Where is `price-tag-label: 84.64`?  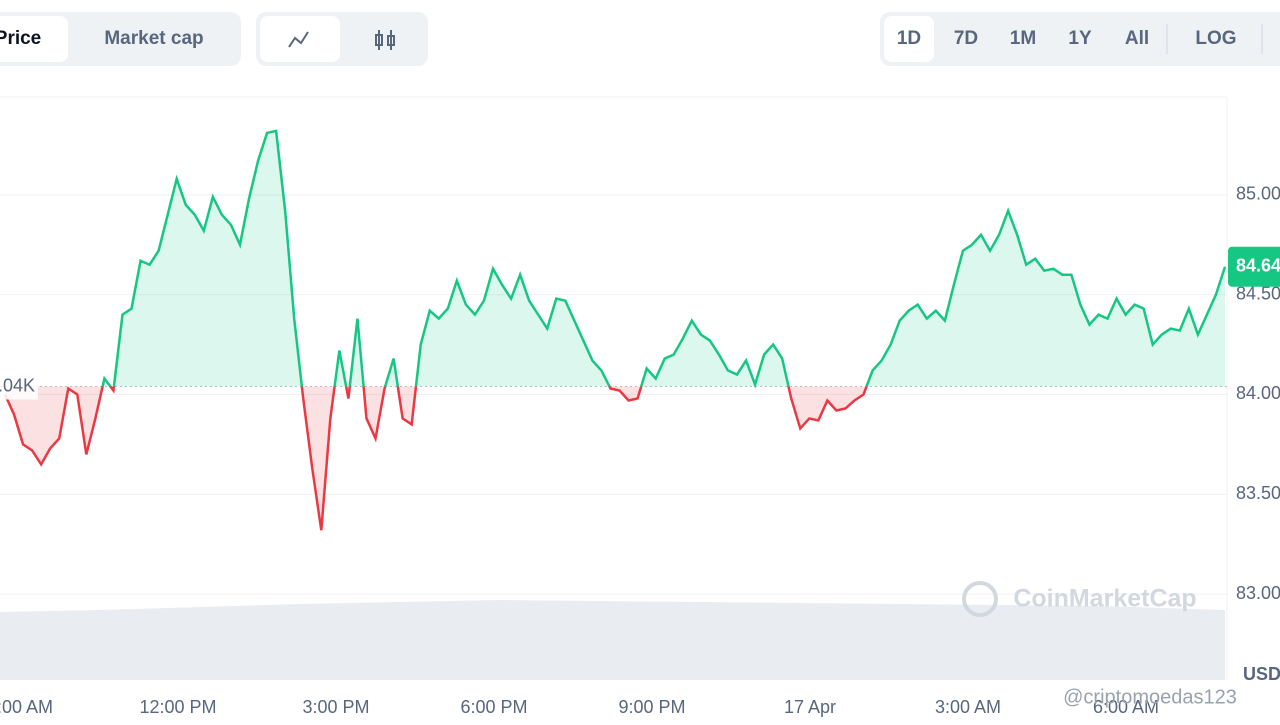 price-tag-label: 84.64 is located at coordinates (1258, 265).